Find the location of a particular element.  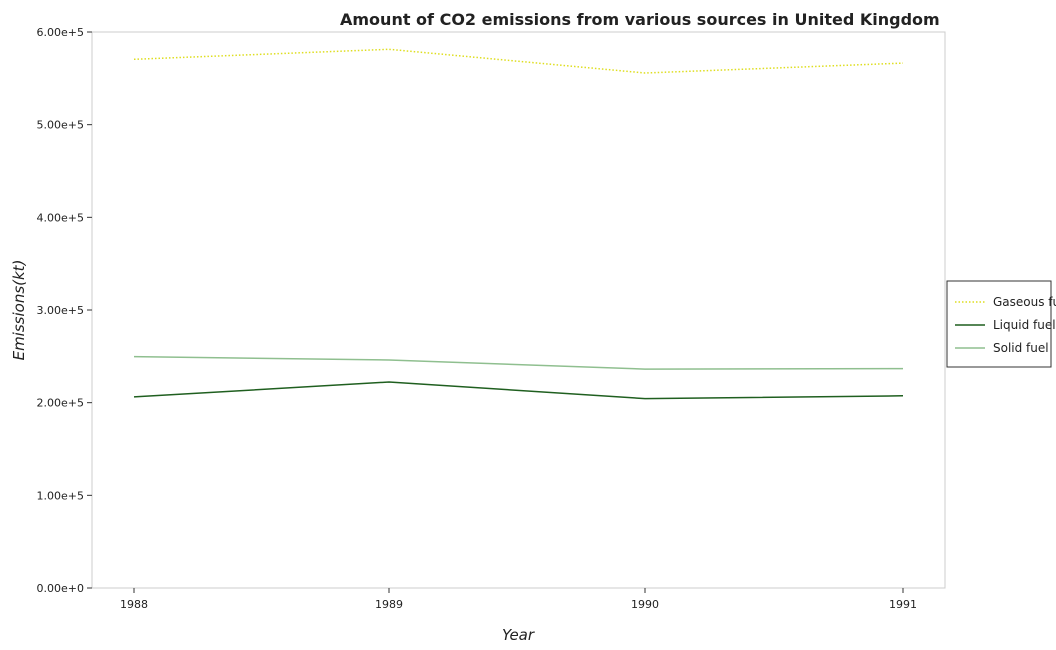

y-tick-label: 4.00e+5 is located at coordinates (60, 217).